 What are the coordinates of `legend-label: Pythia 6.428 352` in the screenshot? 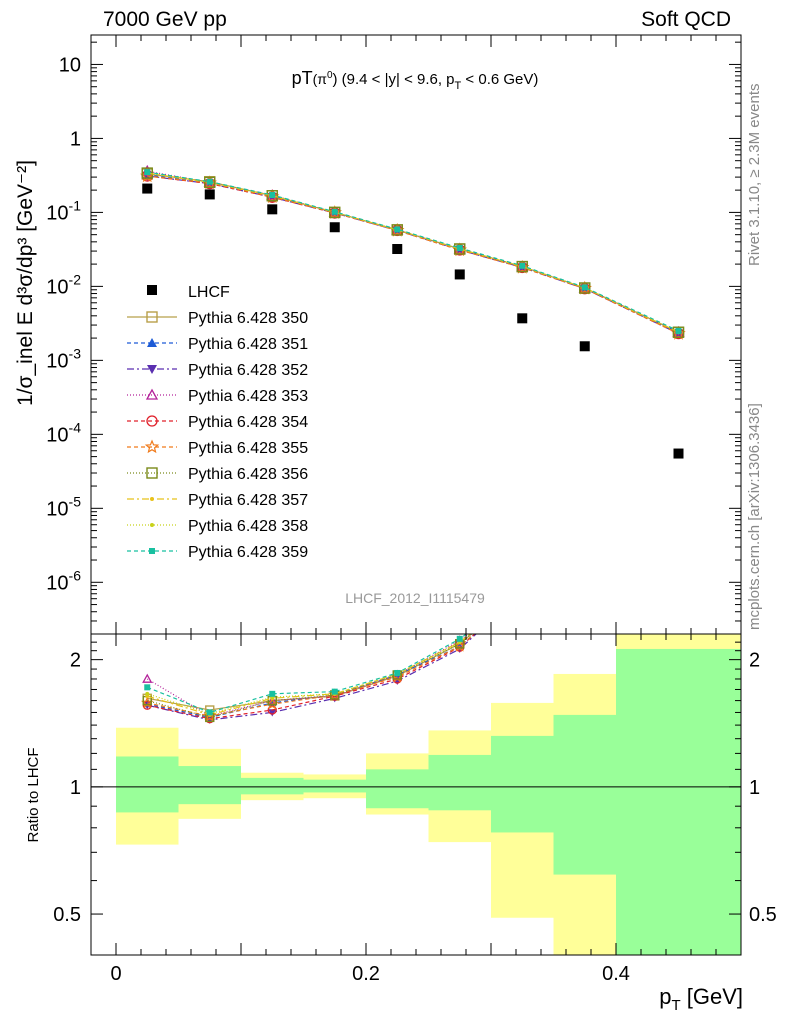 It's located at (248, 370).